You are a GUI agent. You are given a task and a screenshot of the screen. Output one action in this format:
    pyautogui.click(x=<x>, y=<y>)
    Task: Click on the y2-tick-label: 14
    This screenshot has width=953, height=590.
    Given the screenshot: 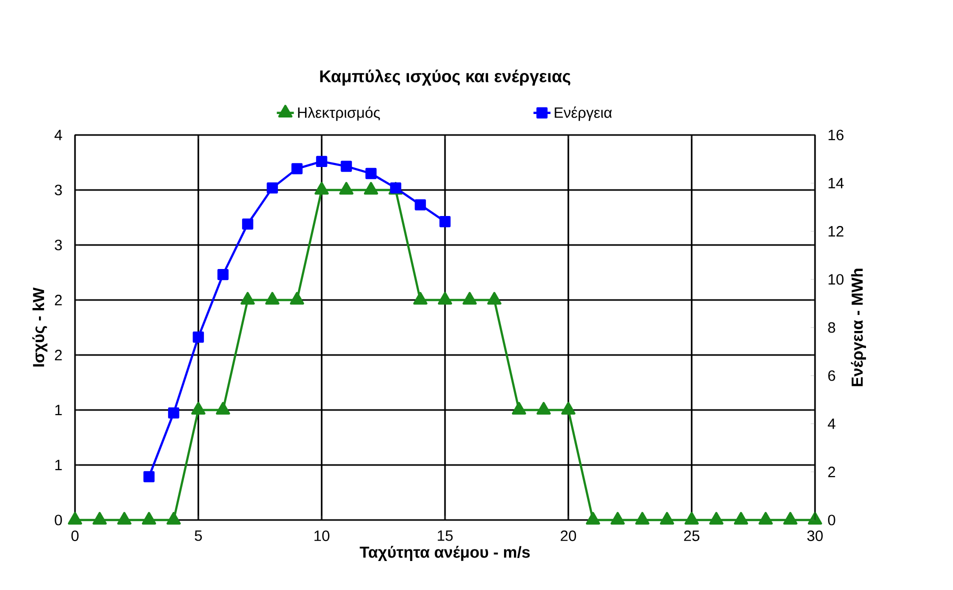 What is the action you would take?
    pyautogui.click(x=836, y=183)
    